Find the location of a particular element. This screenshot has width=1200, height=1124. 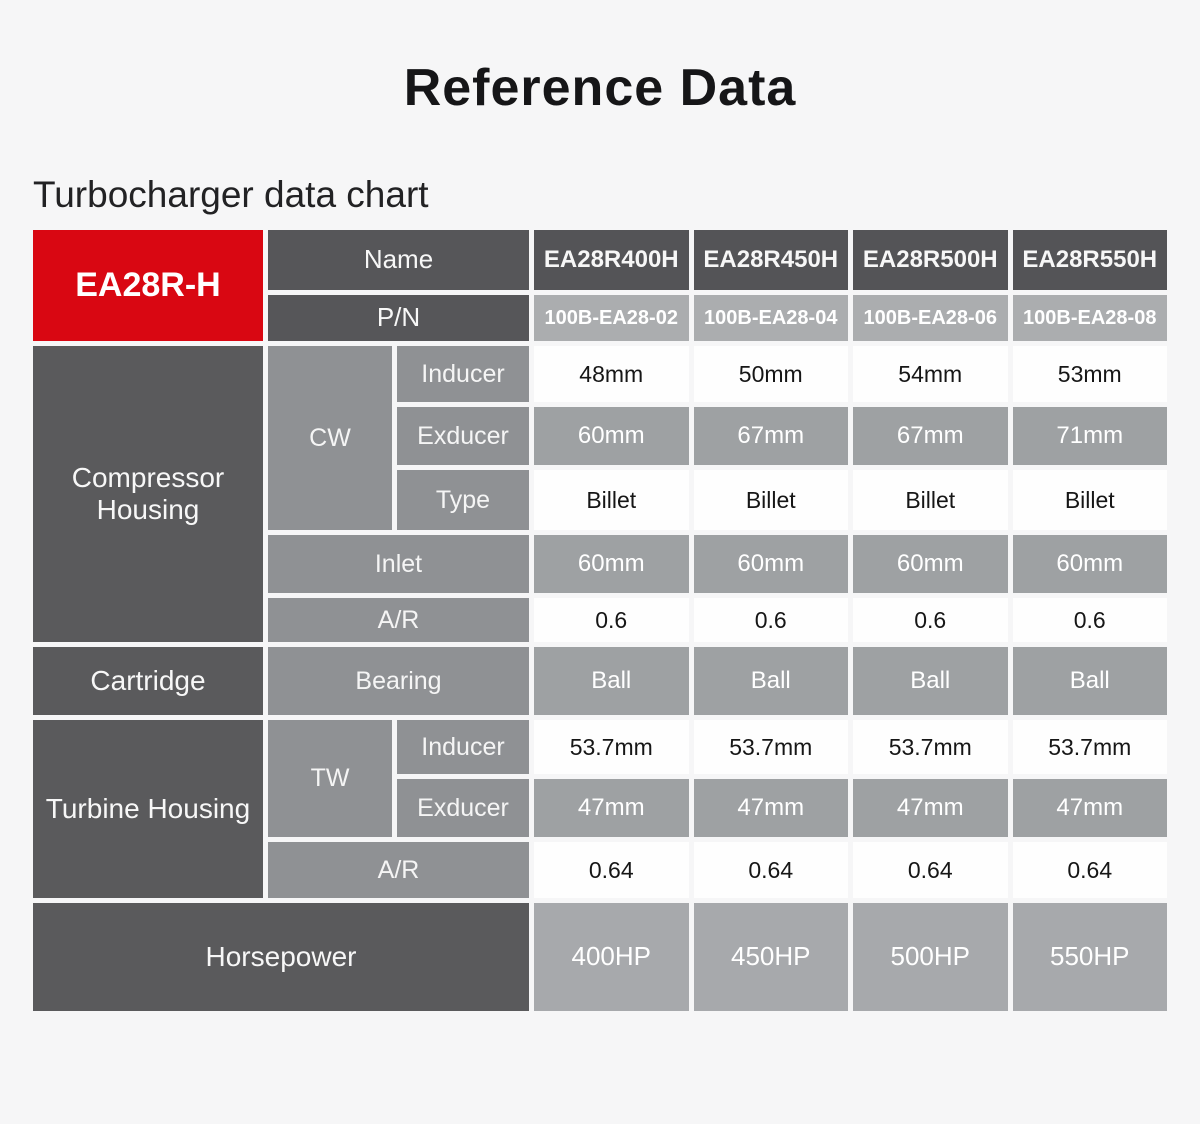

series-badge: EA28R-H is located at coordinates (148, 285).